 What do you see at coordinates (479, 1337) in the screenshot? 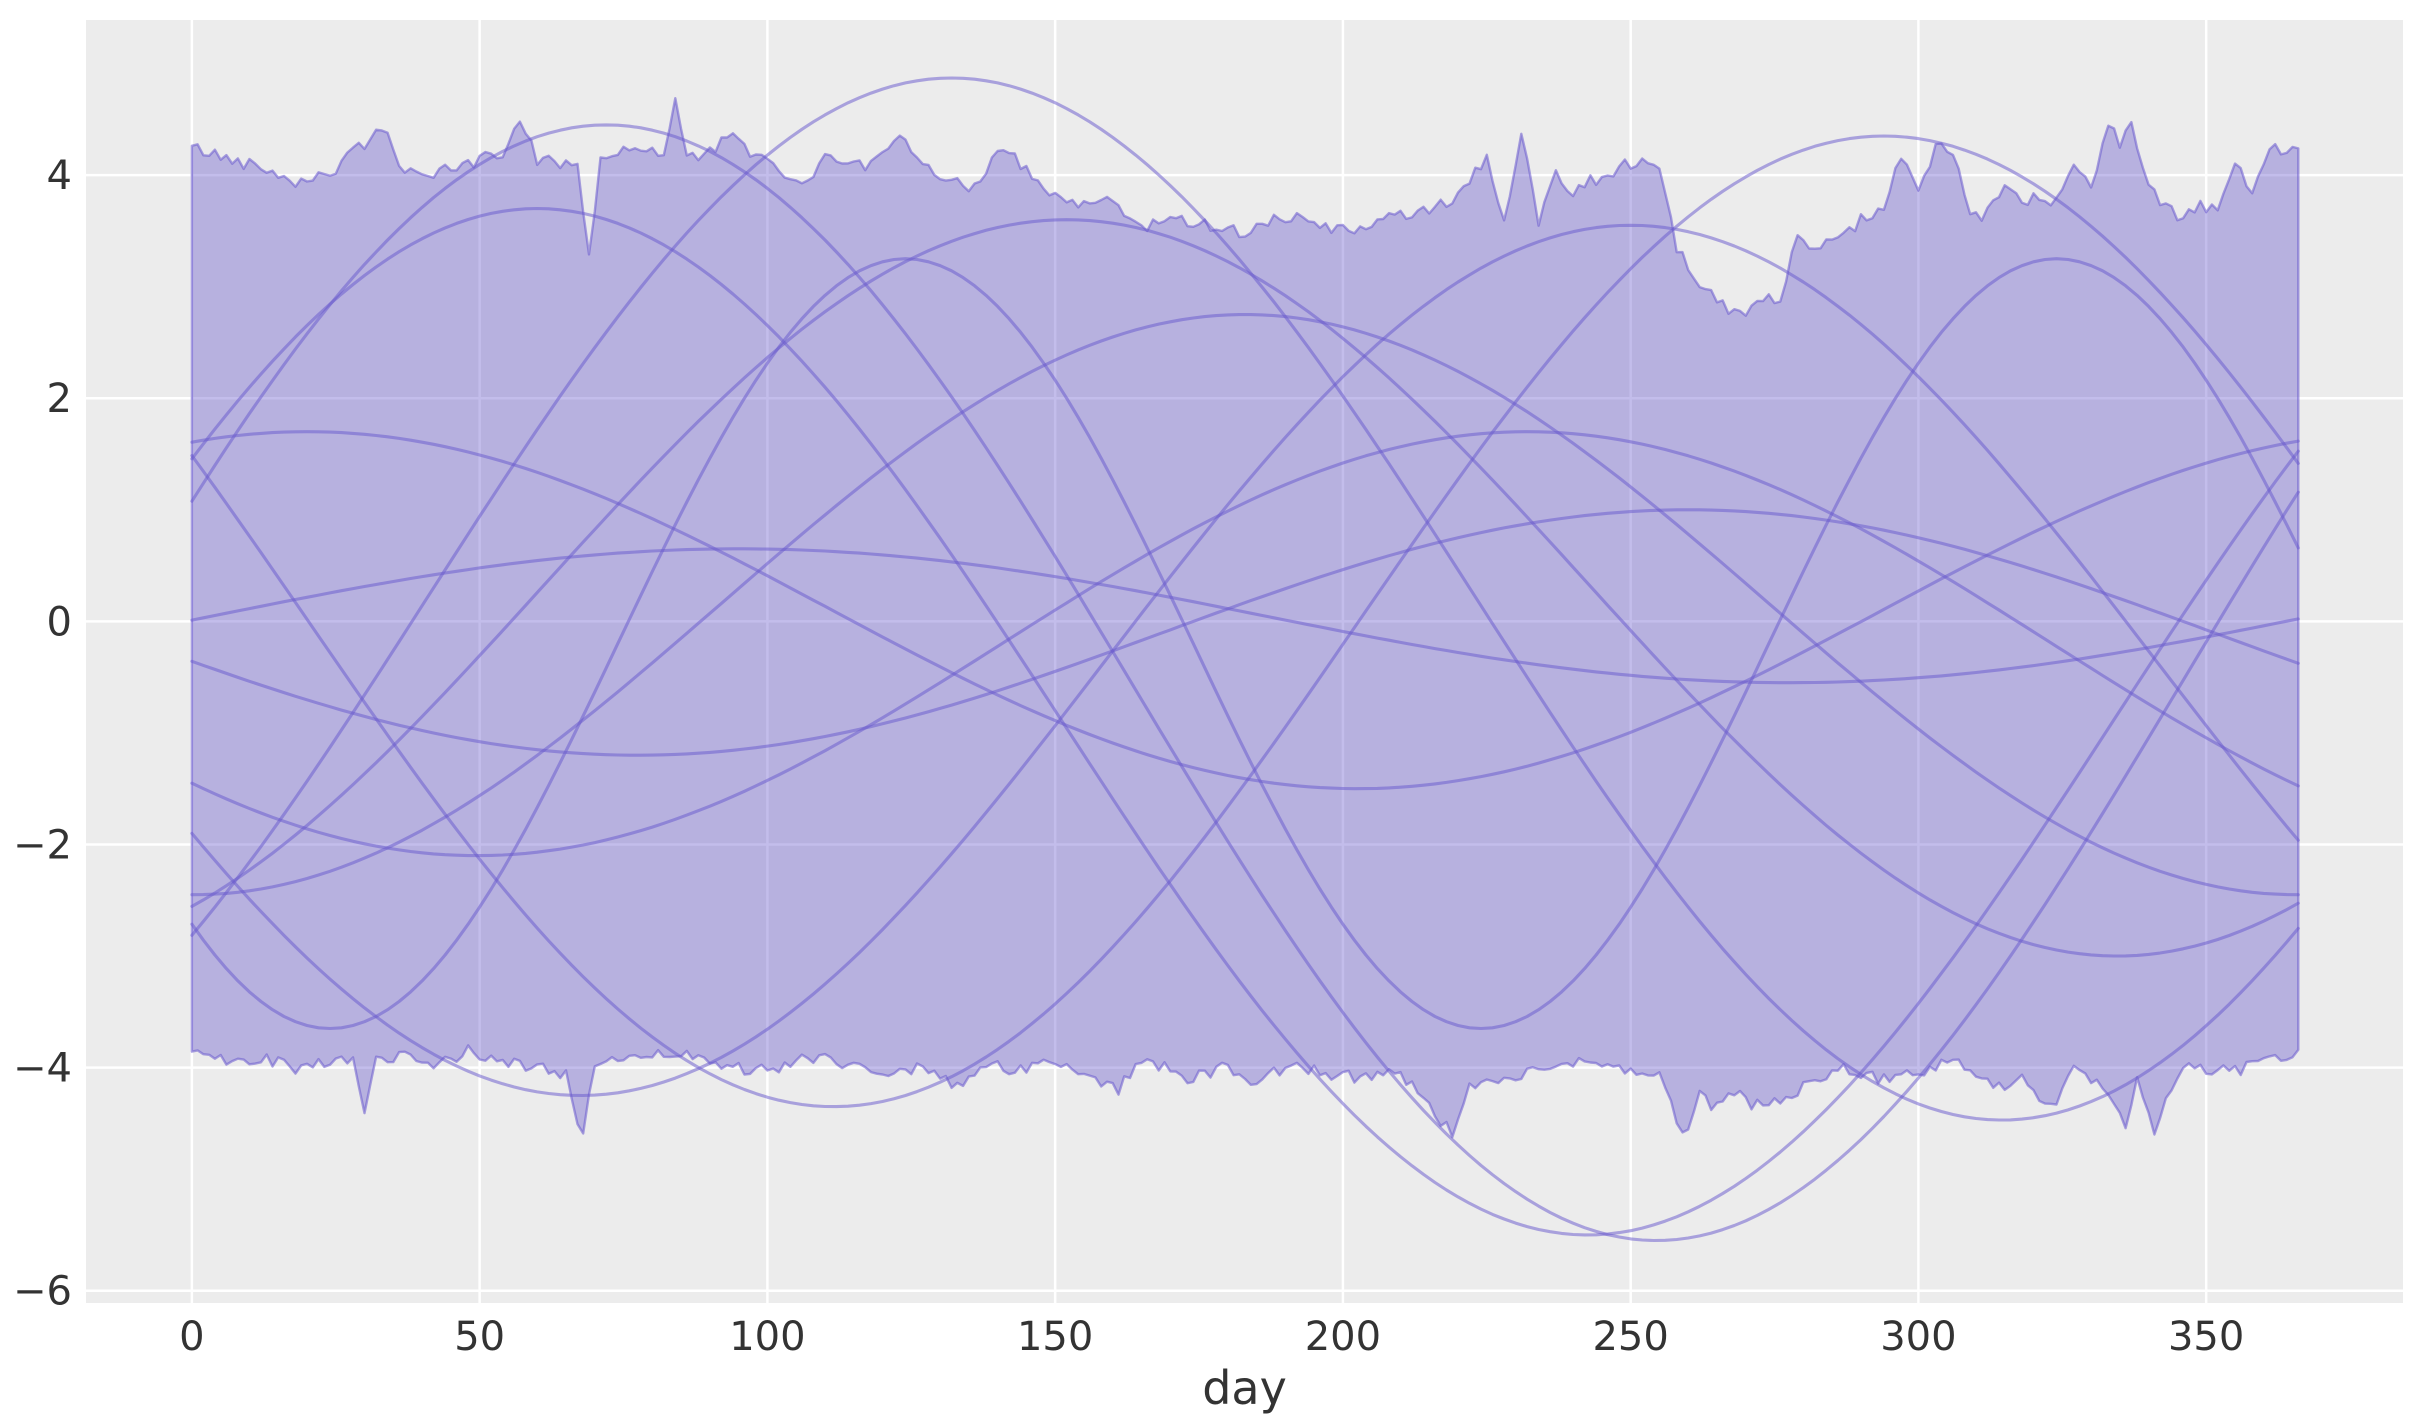
I see `x-tick-label: 50` at bounding box center [479, 1337].